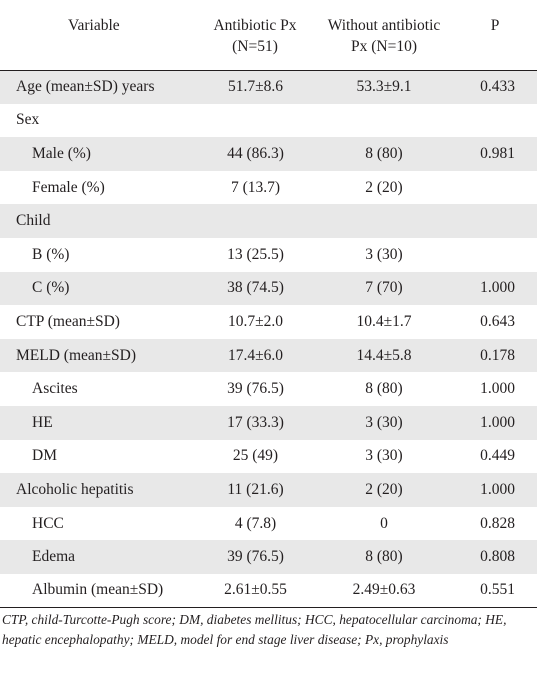  I want to click on cell-variable: C (%), so click(51, 288).